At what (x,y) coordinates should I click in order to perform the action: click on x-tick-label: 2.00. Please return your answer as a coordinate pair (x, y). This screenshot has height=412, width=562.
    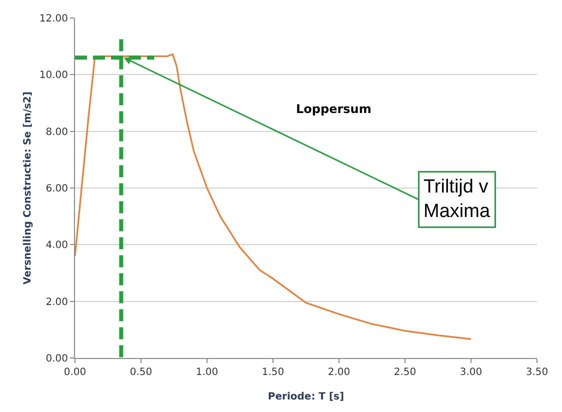
    Looking at the image, I should click on (339, 372).